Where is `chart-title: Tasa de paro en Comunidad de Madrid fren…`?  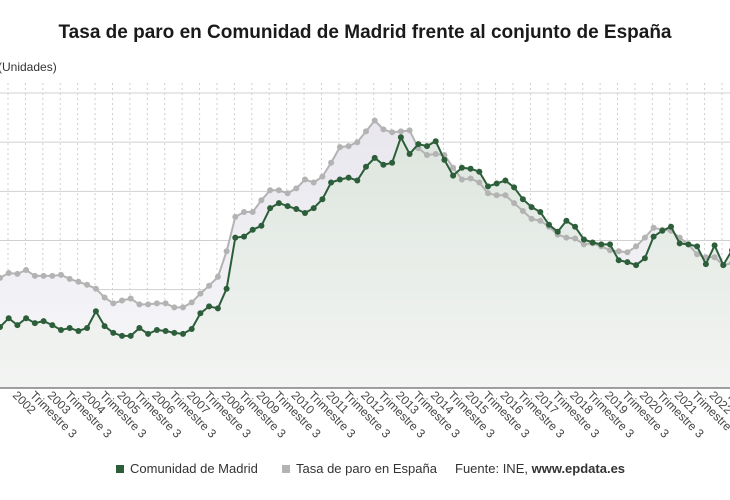 chart-title: Tasa de paro en Comunidad de Madrid fren… is located at coordinates (365, 32).